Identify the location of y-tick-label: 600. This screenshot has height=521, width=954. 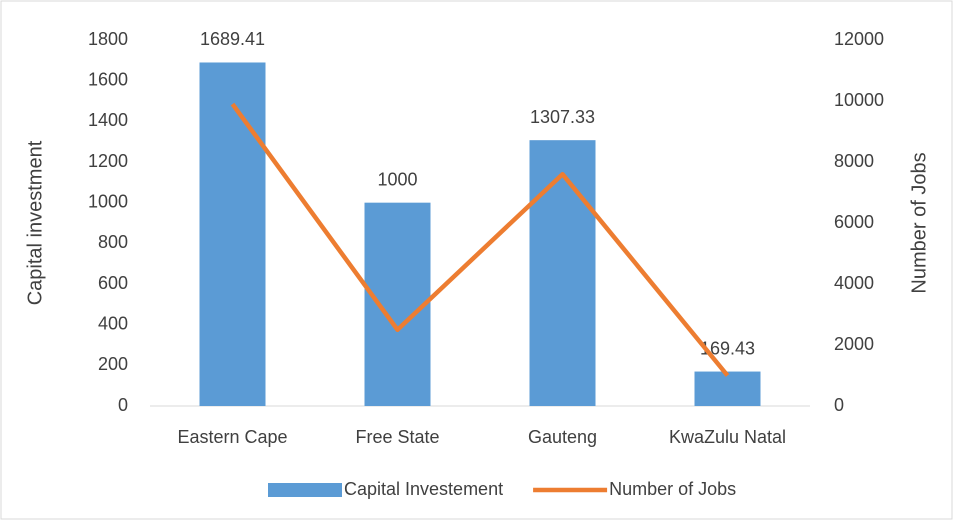
(113, 283).